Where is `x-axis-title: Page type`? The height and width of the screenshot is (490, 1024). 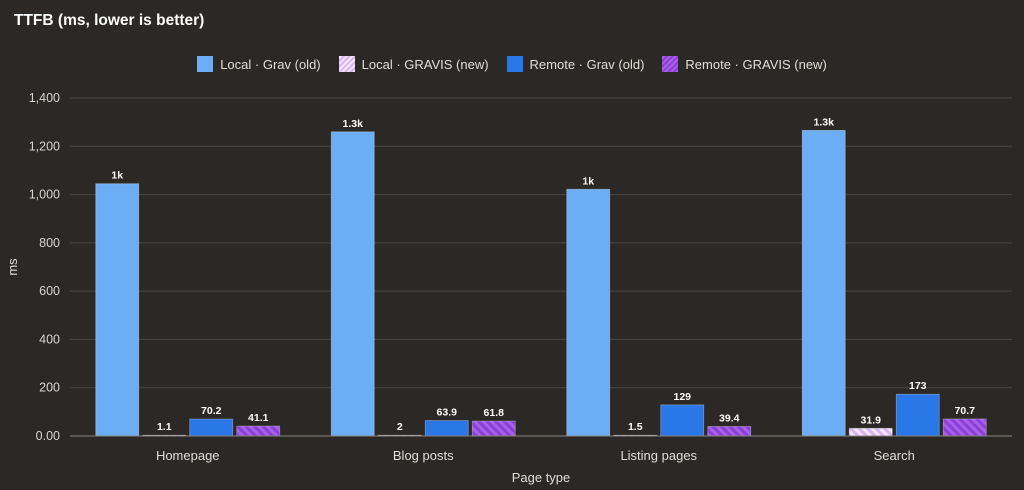
x-axis-title: Page type is located at coordinates (541, 477).